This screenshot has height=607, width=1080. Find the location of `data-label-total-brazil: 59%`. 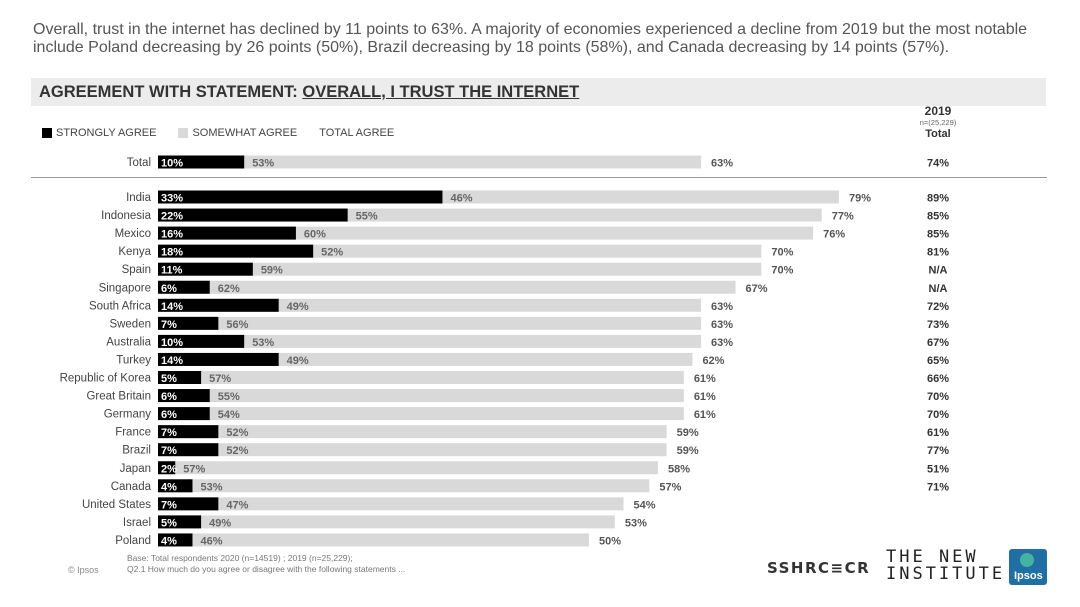

data-label-total-brazil: 59% is located at coordinates (688, 451).